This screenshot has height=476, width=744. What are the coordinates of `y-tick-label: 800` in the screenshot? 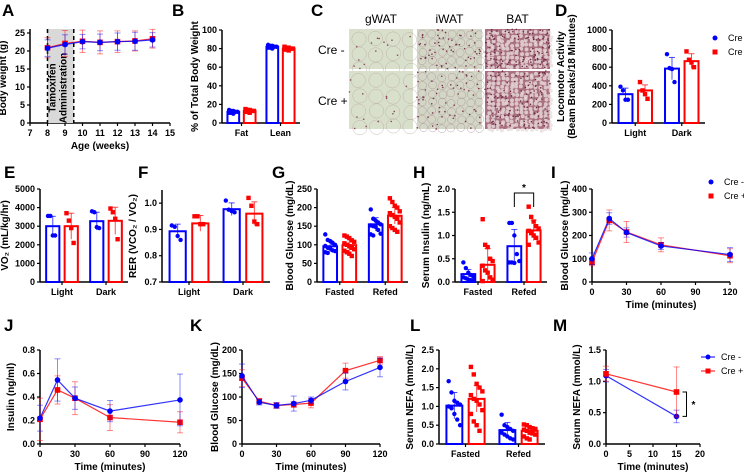 It's located at (599, 49).